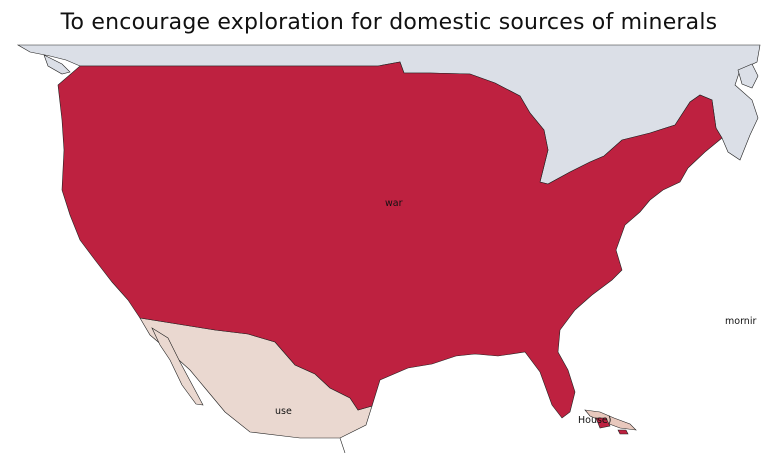  What do you see at coordinates (57, 64) in the screenshot?
I see `region-vancouver-island` at bounding box center [57, 64].